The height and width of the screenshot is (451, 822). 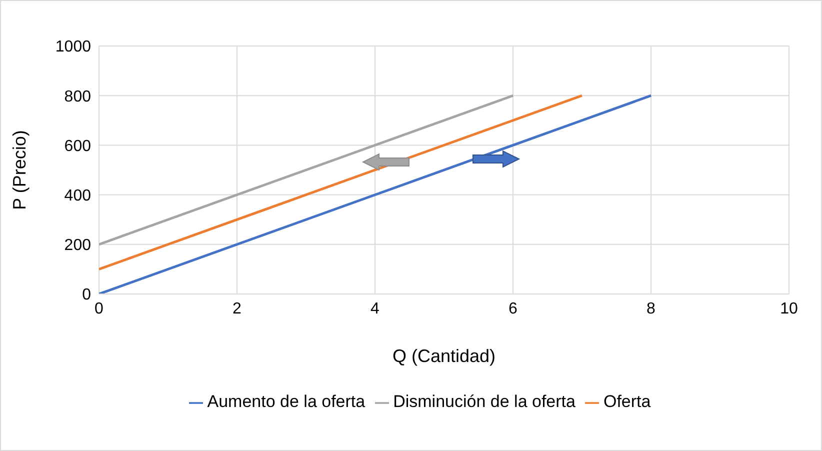 I want to click on y-tick-label: 1000, so click(x=73, y=47).